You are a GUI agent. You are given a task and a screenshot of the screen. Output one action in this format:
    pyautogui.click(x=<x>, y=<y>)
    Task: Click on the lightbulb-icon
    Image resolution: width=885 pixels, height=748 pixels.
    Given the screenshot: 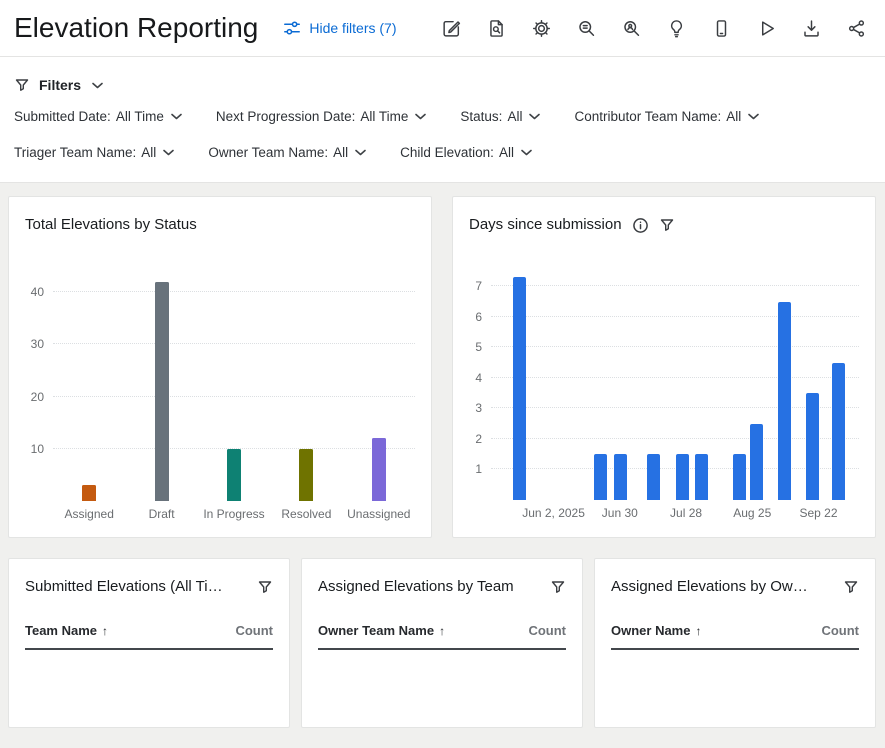 What is the action you would take?
    pyautogui.click(x=676, y=28)
    